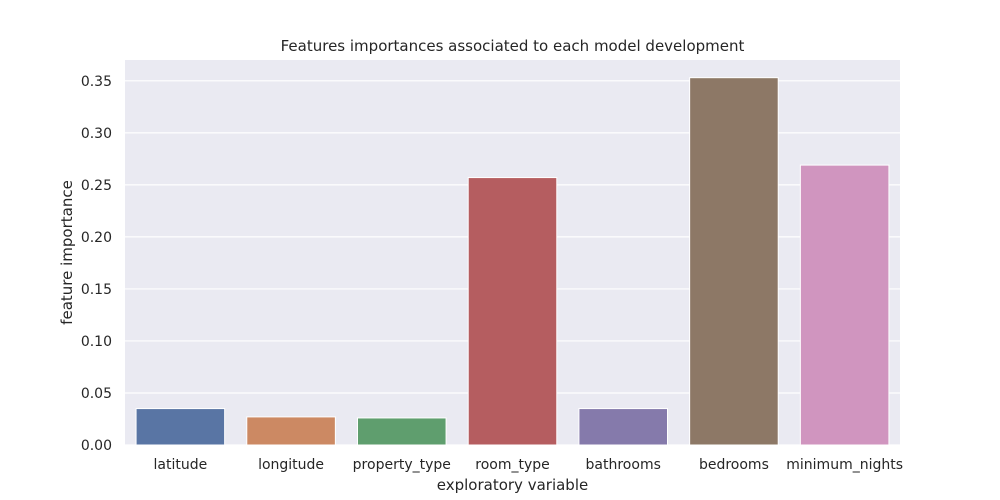  Describe the element at coordinates (291, 465) in the screenshot. I see `x-tick-label: longitude` at that location.